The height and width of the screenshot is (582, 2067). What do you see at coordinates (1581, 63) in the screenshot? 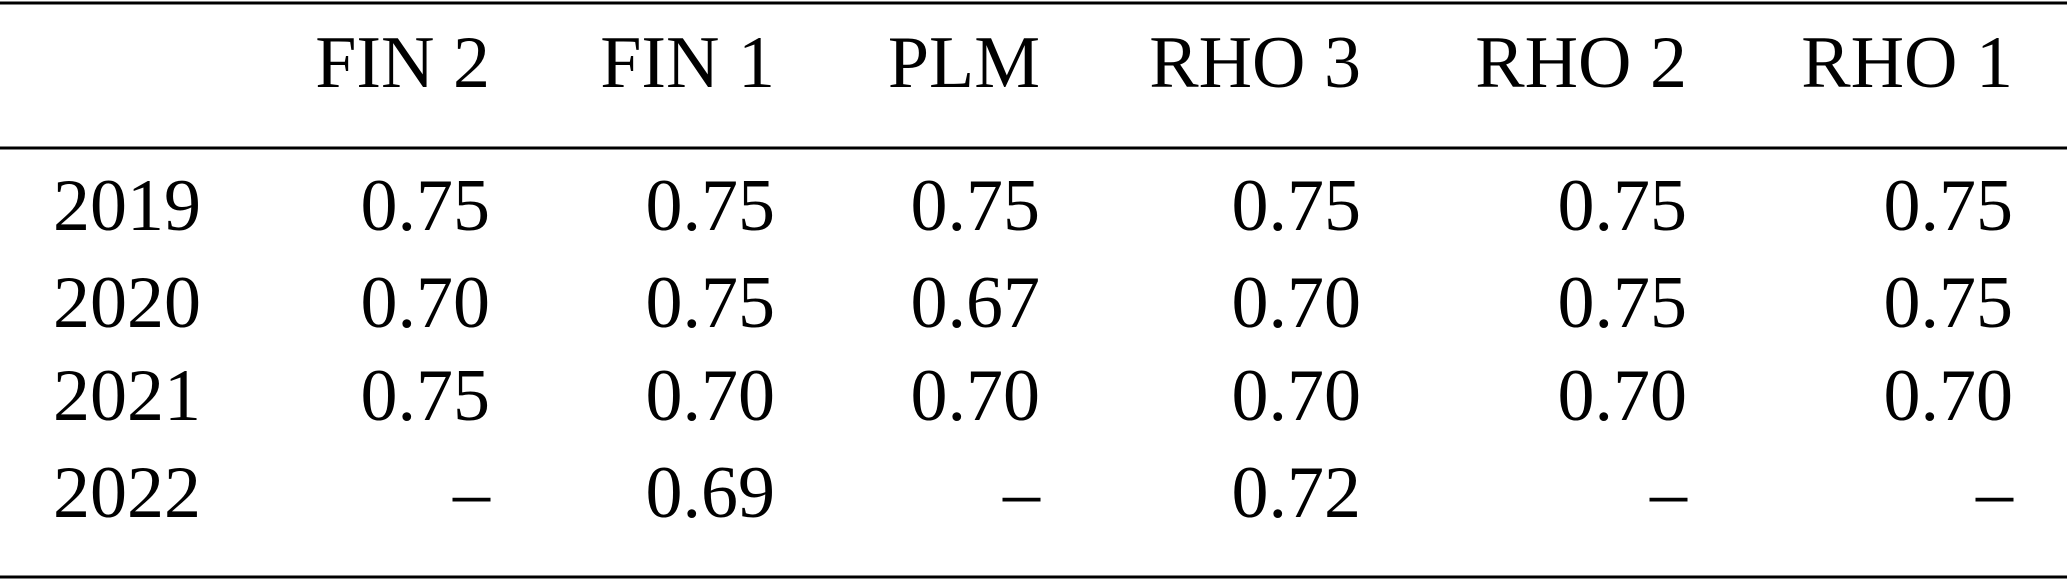
I see `column-header: RHO 2` at bounding box center [1581, 63].